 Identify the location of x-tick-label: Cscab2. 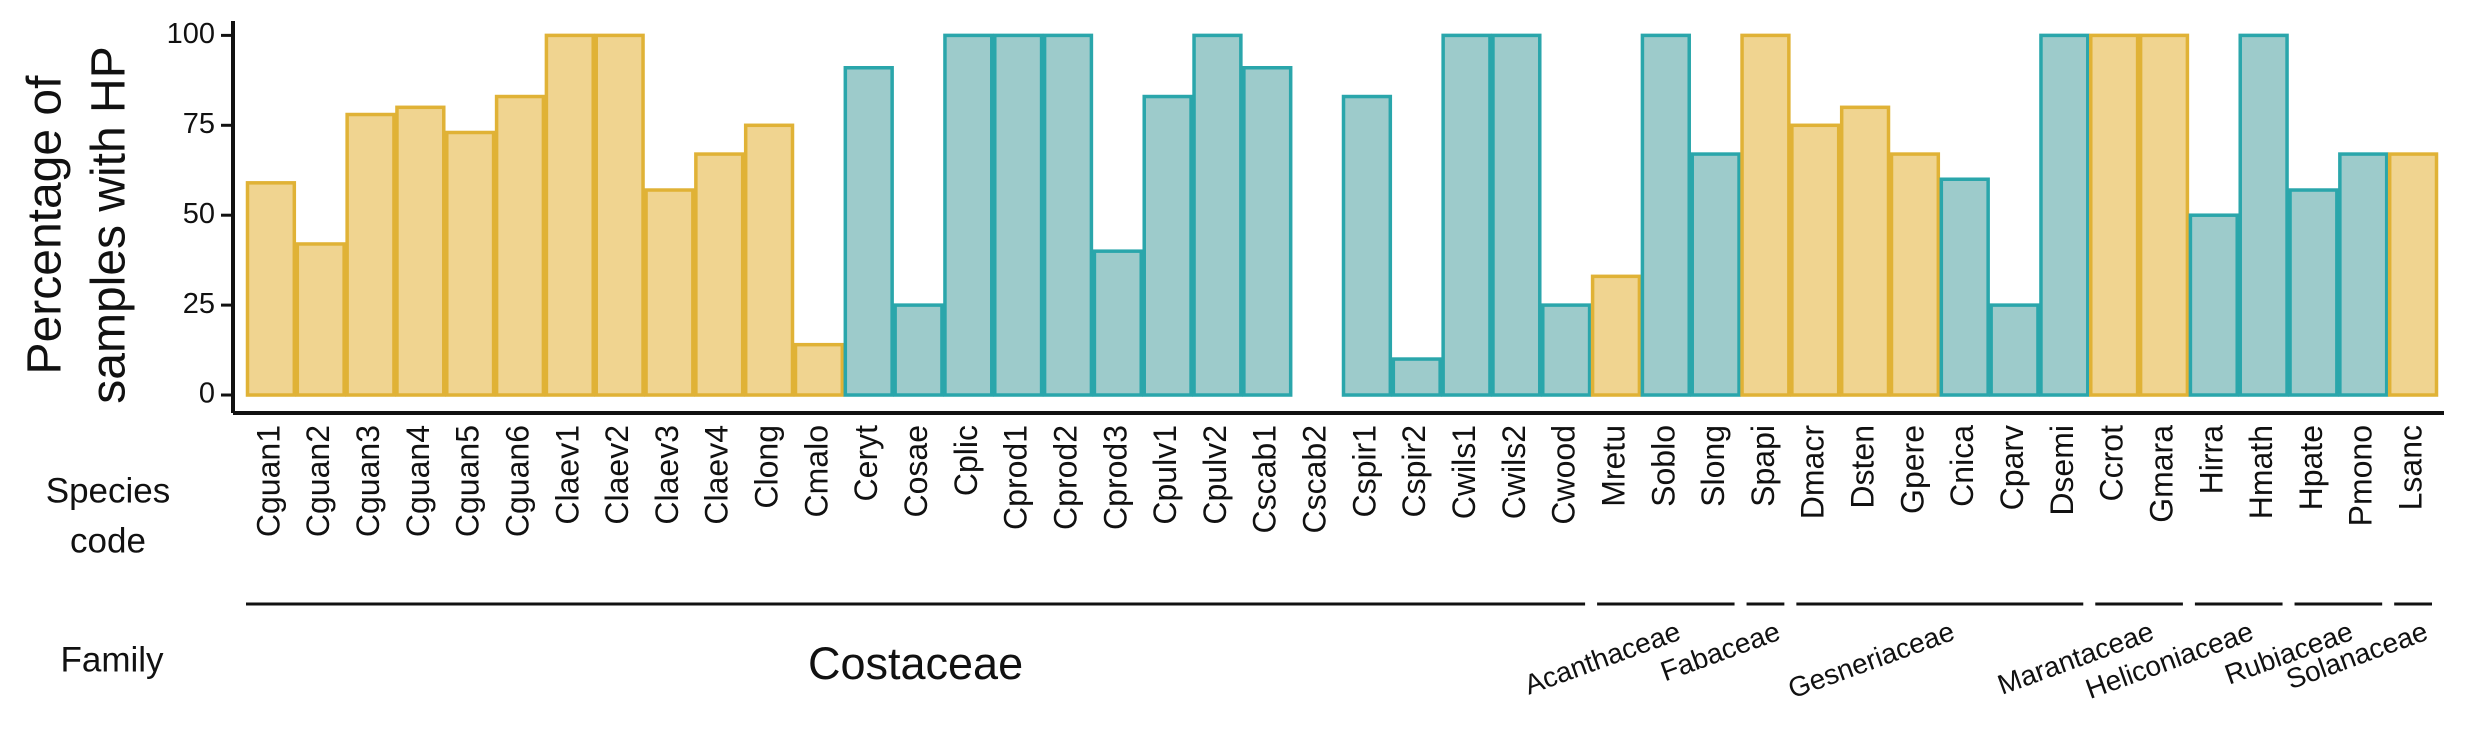
(1315, 479).